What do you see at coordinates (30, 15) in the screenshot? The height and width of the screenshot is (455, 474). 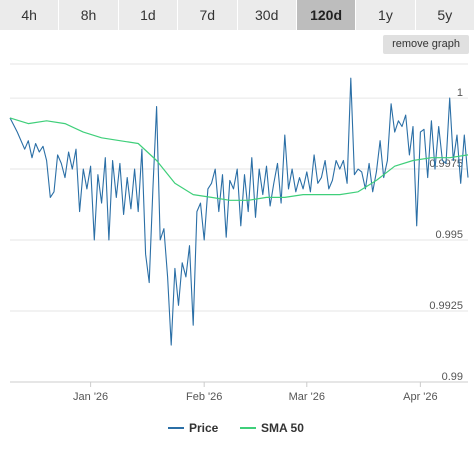 I see `range-4h-button: 4h` at bounding box center [30, 15].